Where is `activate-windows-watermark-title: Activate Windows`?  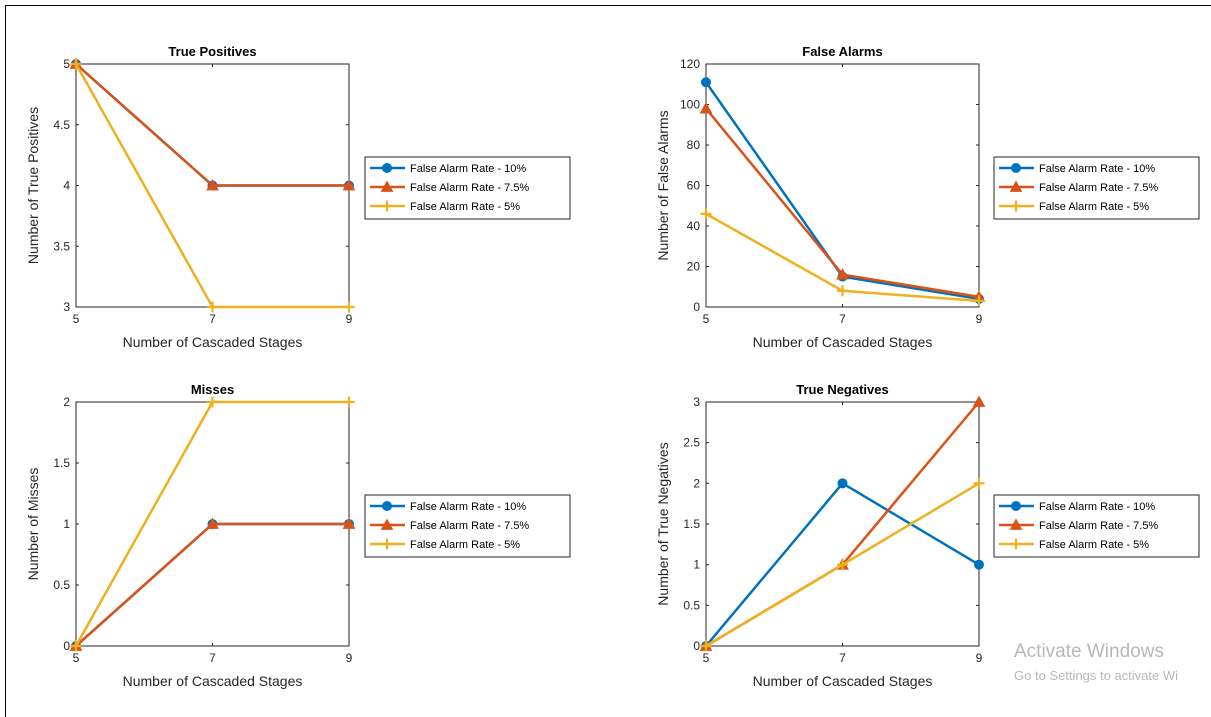 activate-windows-watermark-title: Activate Windows is located at coordinates (1089, 651).